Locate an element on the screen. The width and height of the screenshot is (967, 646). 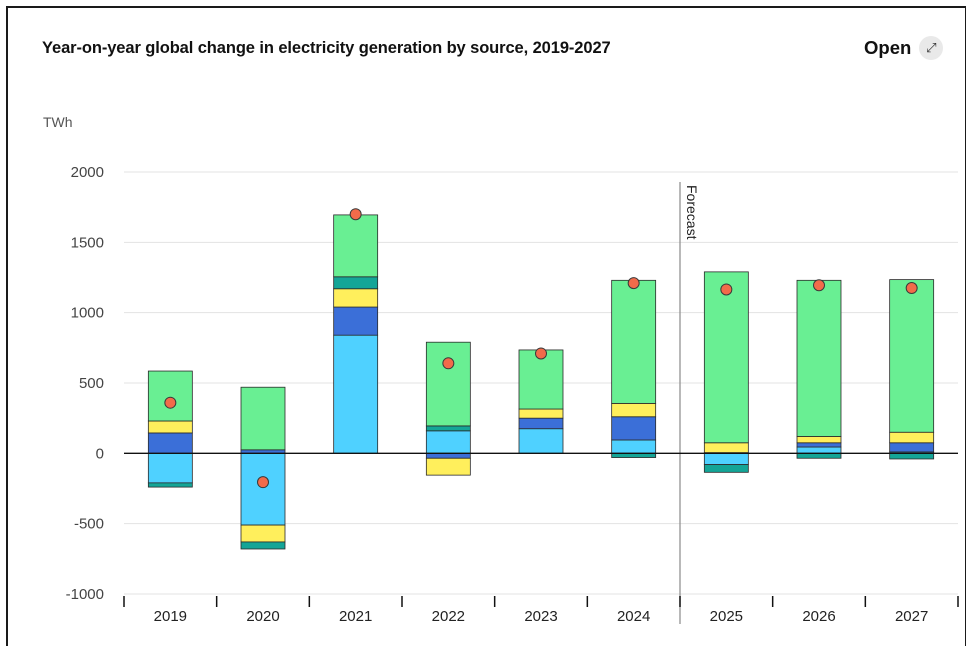
x-tick-label: 2023 is located at coordinates (540, 616).